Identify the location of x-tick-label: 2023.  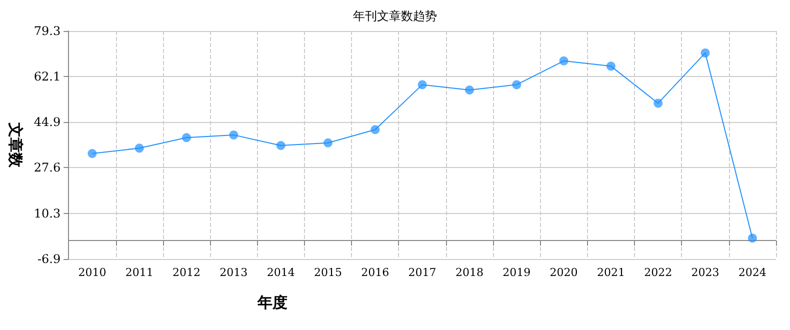
(705, 272).